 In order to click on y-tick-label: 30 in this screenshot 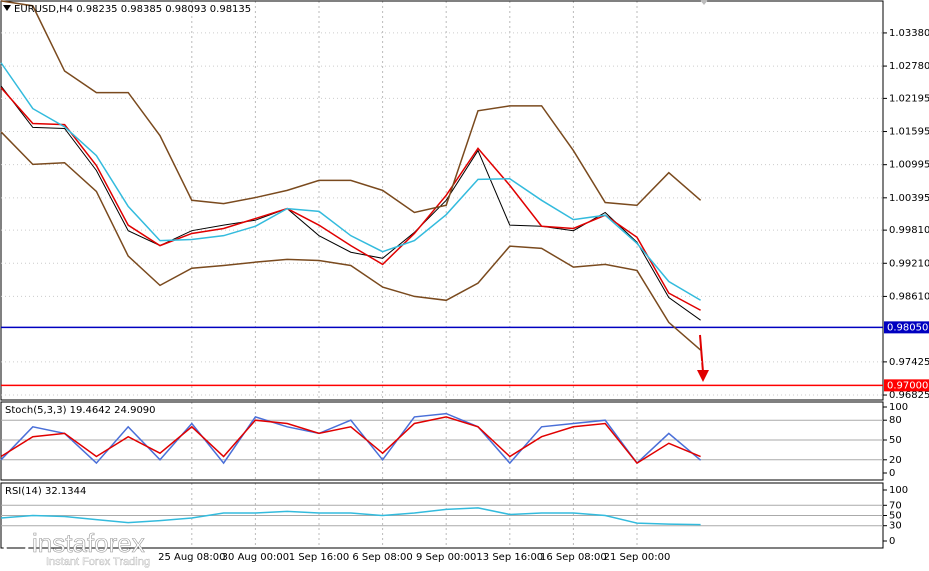, I will do `click(895, 526)`.